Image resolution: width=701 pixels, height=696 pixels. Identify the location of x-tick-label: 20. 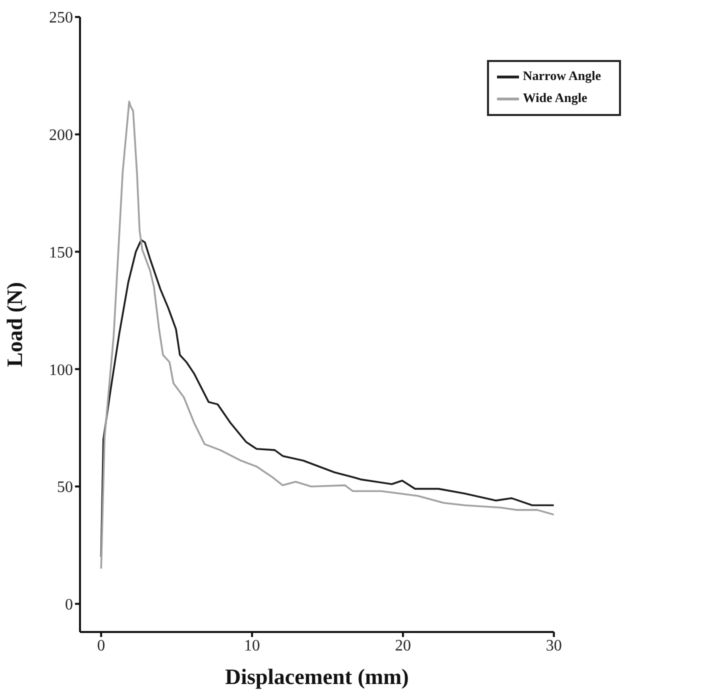
(402, 645).